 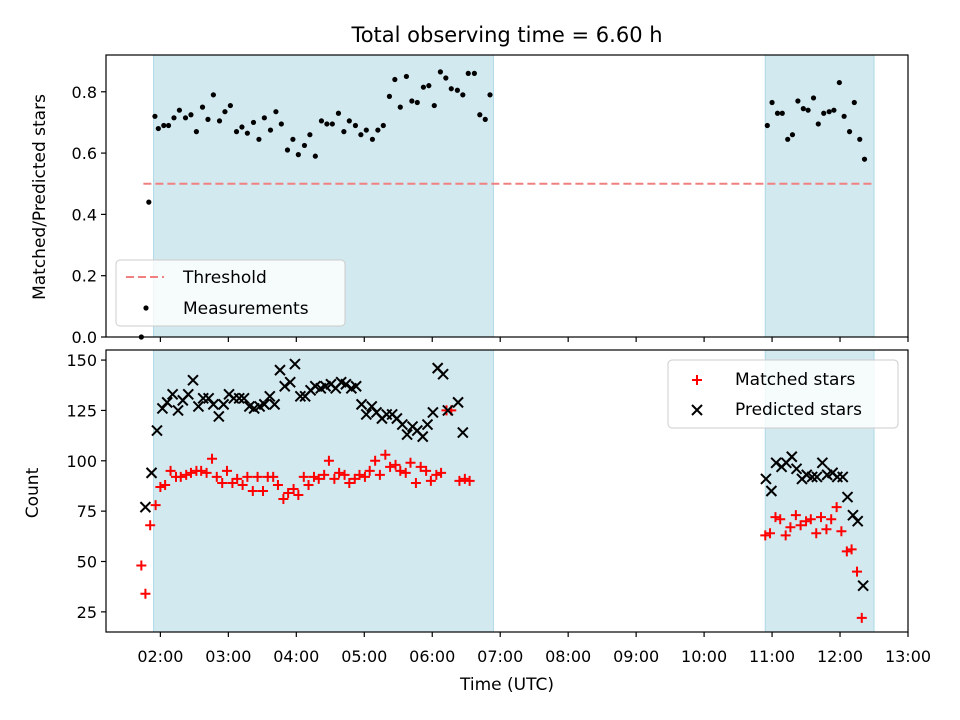 What do you see at coordinates (81, 410) in the screenshot?
I see `y-tick-label: 125` at bounding box center [81, 410].